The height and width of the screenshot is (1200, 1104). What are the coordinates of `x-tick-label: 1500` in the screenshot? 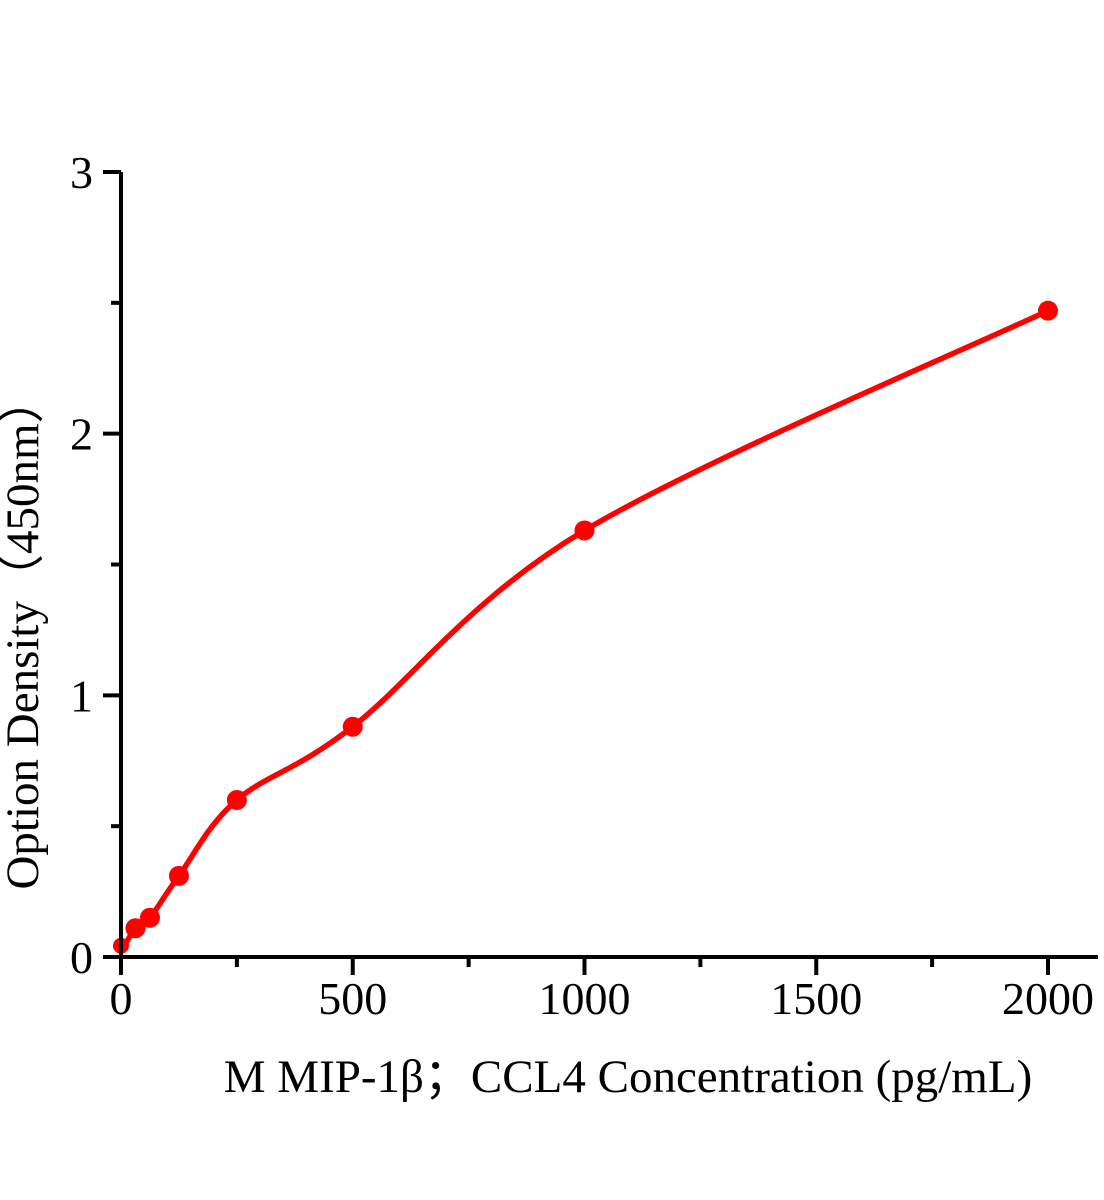 It's located at (816, 998).